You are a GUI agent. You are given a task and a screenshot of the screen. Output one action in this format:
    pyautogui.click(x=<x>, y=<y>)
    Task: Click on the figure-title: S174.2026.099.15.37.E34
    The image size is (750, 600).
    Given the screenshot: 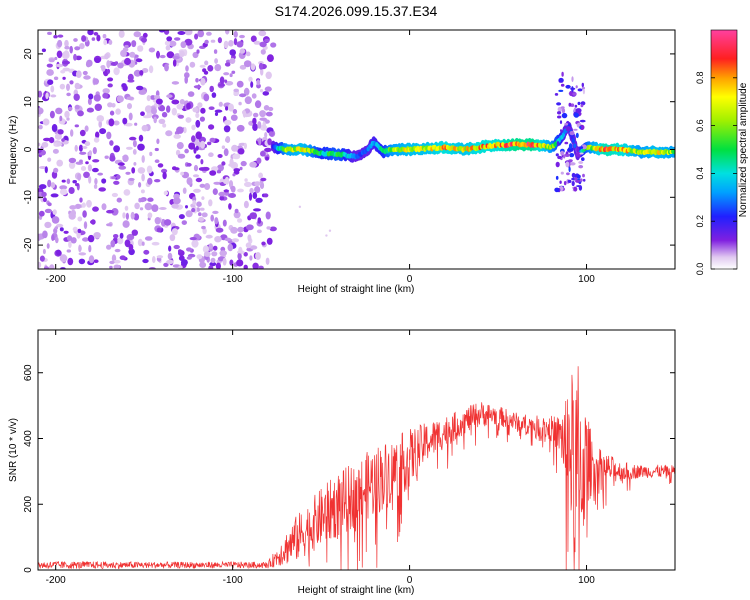 What is the action you would take?
    pyautogui.click(x=356, y=11)
    